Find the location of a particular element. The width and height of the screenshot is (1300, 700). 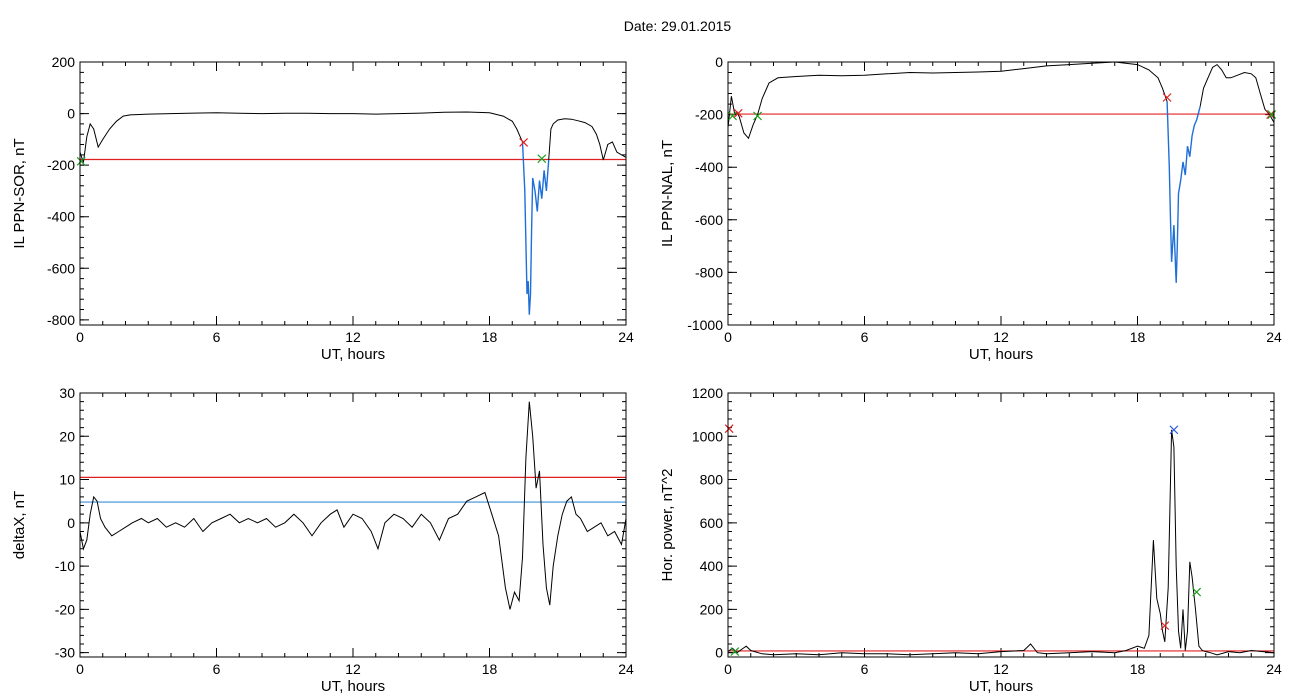

y-tick-label: 20 is located at coordinates (67, 436).